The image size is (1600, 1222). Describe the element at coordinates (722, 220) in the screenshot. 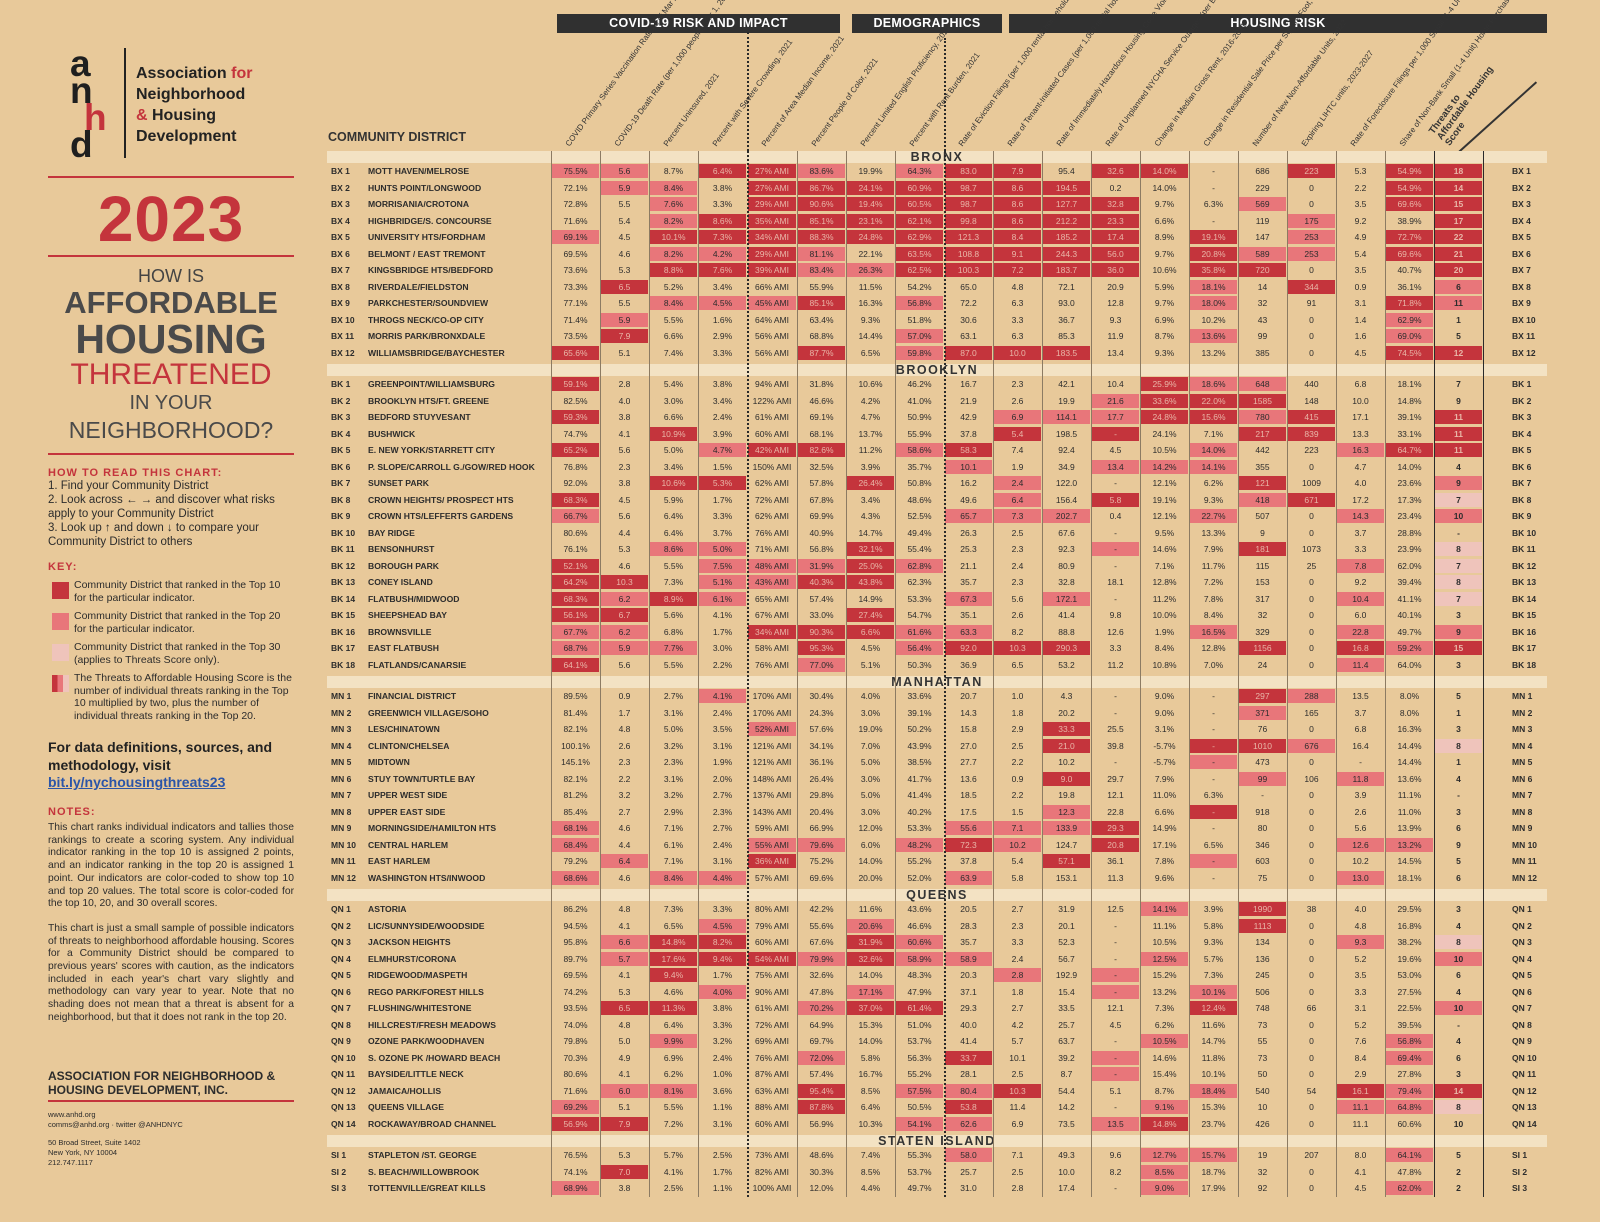

I see `indicator-value: 8.6%` at that location.